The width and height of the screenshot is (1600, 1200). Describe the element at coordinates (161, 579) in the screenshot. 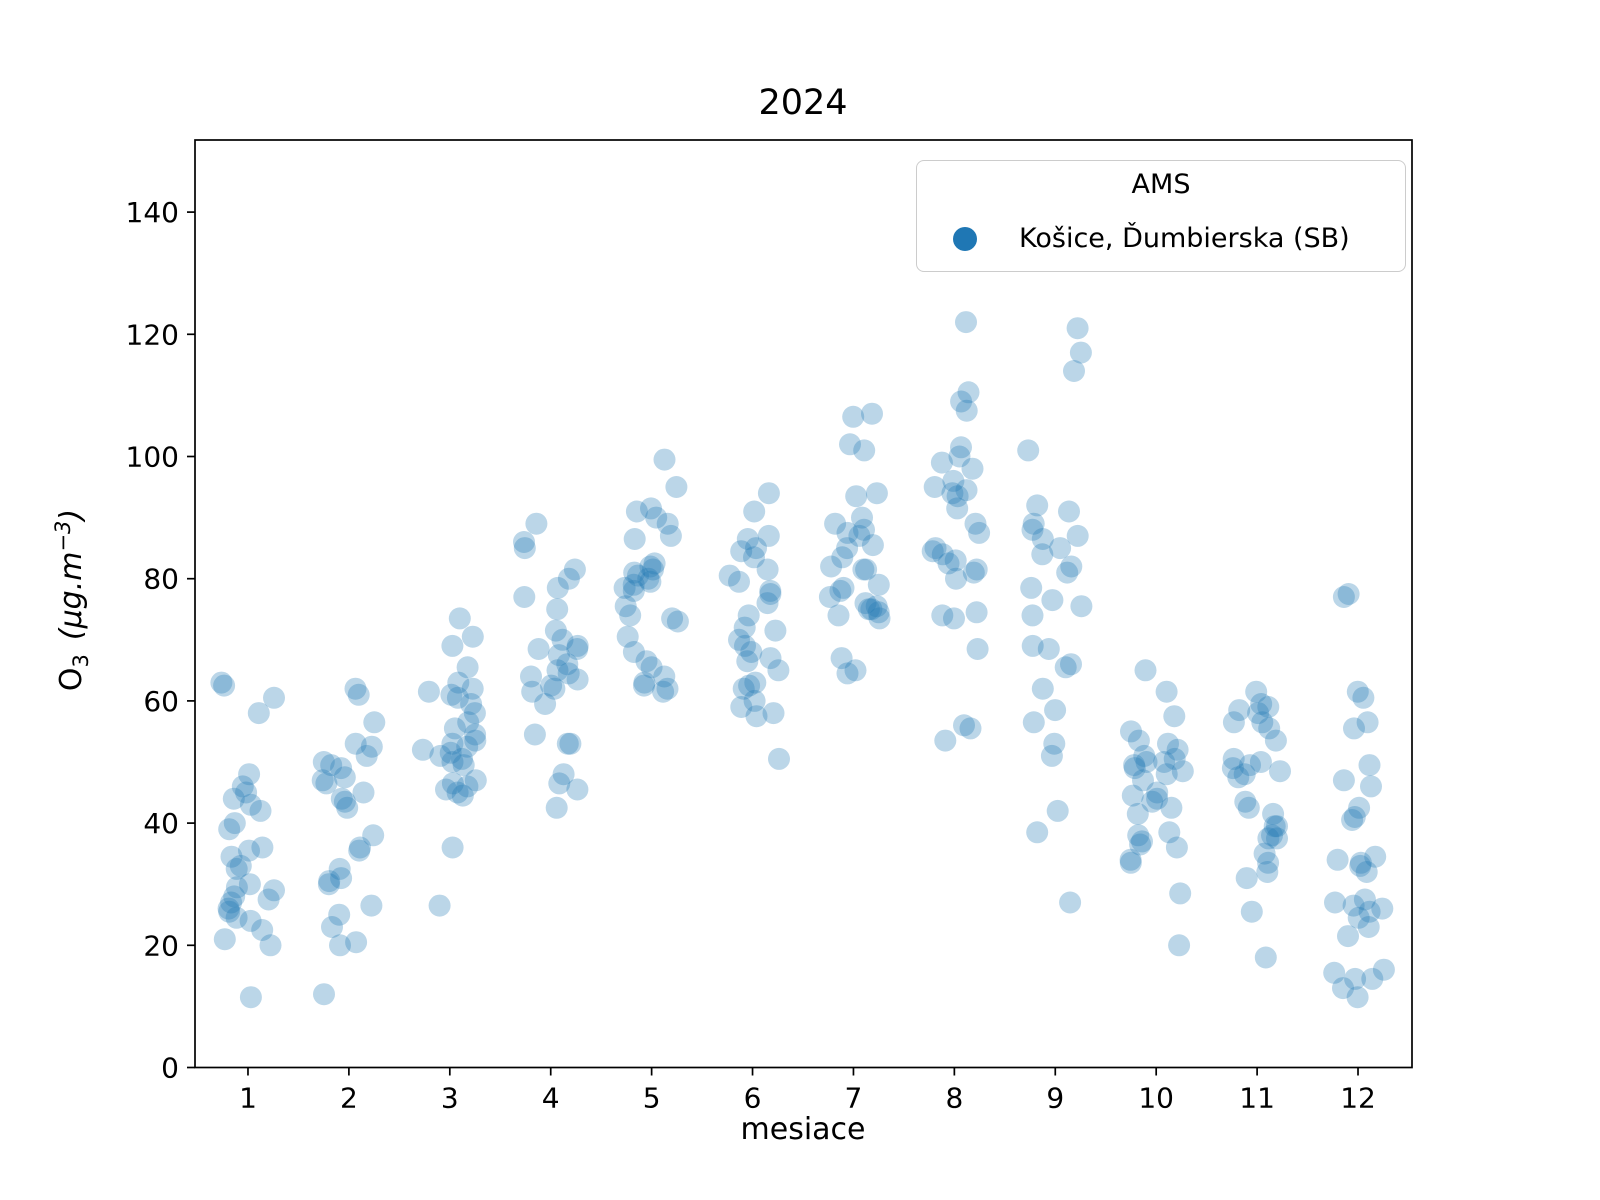

I see `y-tick-label: 80` at that location.